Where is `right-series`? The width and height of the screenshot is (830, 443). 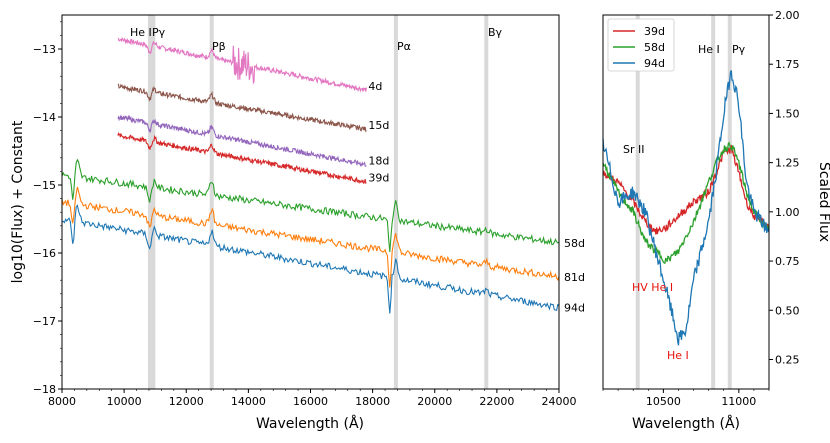 right-series is located at coordinates (686, 208).